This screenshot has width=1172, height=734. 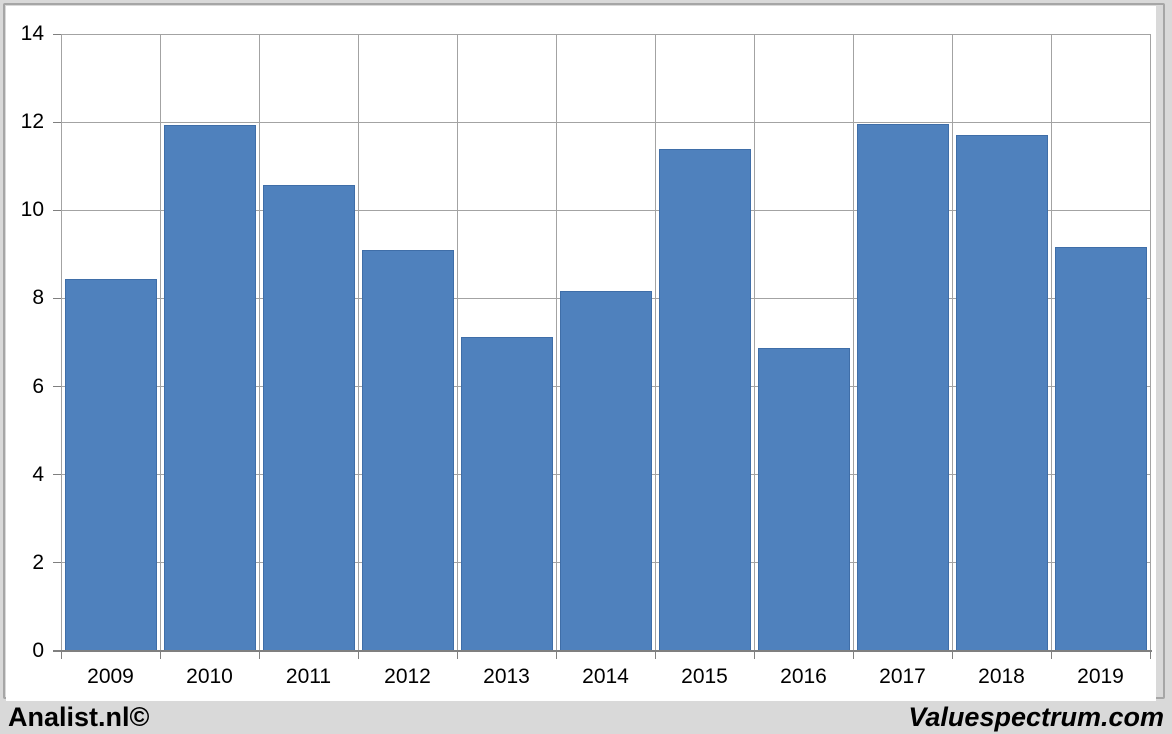 What do you see at coordinates (79, 717) in the screenshot?
I see `analist-credit: Analist.nl©` at bounding box center [79, 717].